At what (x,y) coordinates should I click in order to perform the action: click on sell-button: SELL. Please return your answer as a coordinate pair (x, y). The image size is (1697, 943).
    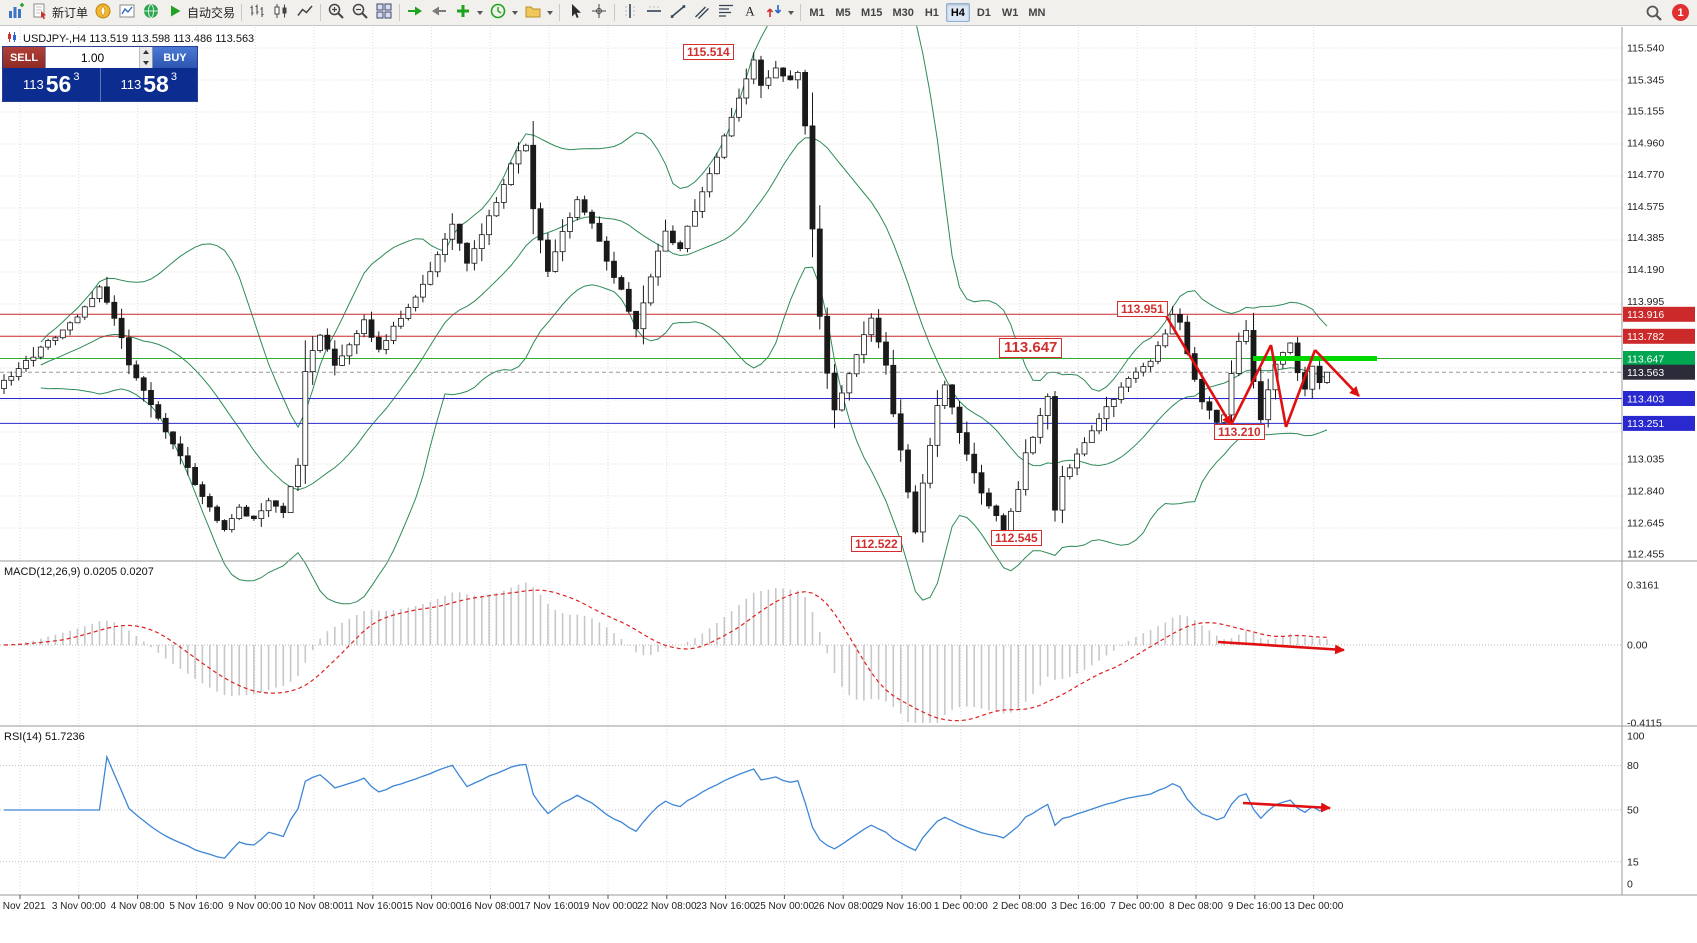
    Looking at the image, I should click on (24, 57).